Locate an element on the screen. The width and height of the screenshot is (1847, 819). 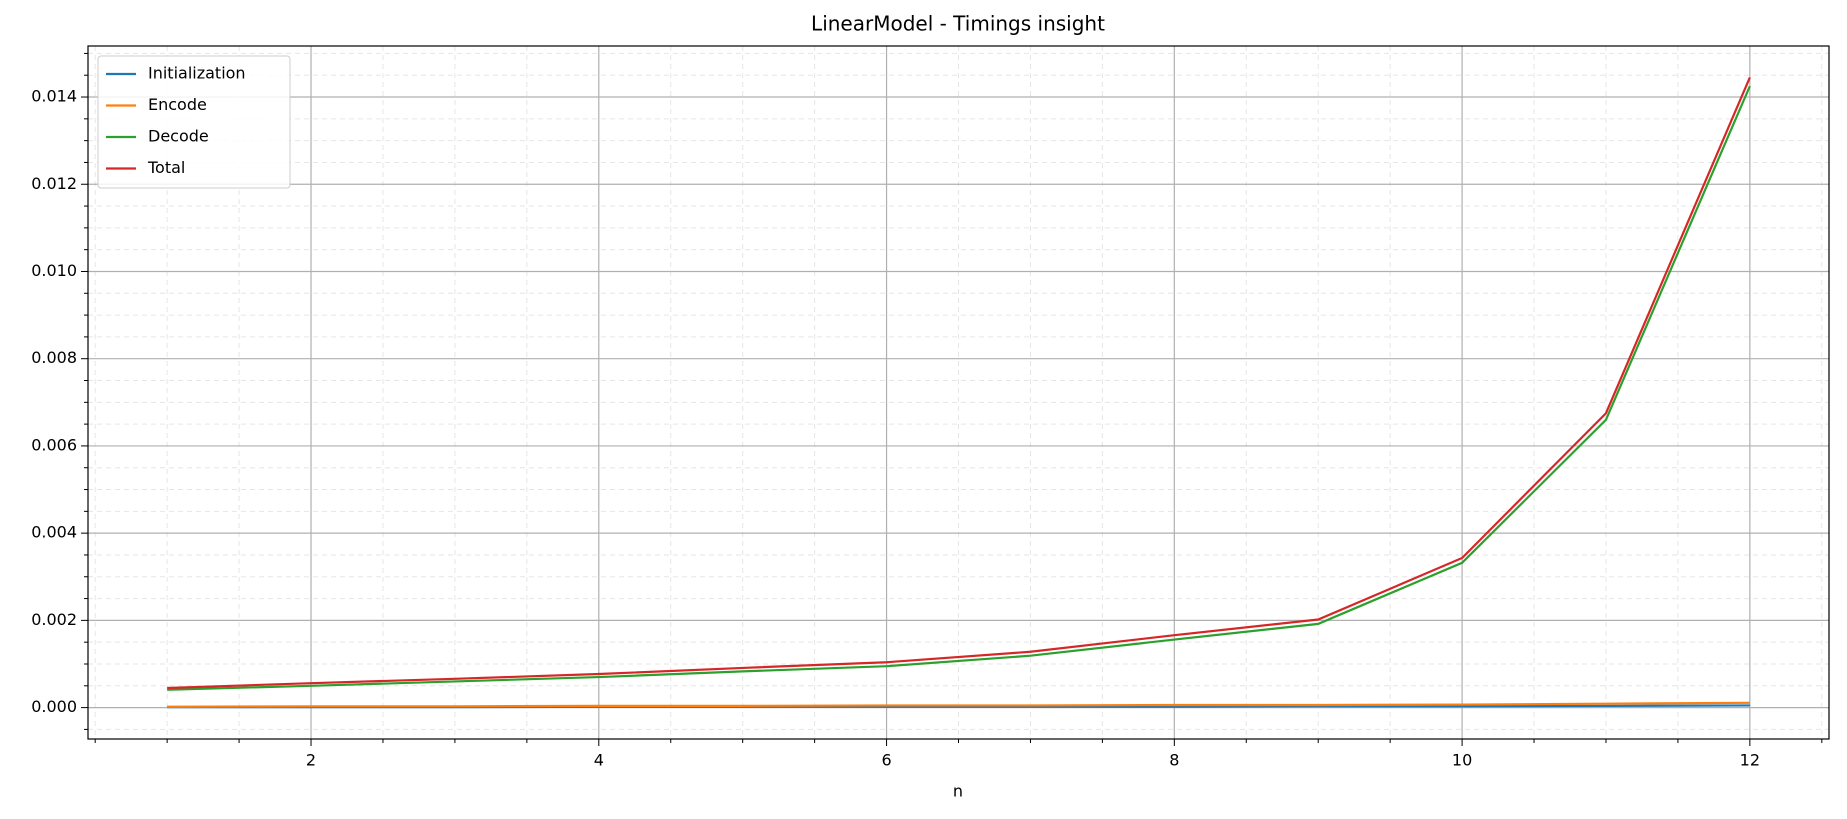
y-tick-label: 0.014 is located at coordinates (54, 96).